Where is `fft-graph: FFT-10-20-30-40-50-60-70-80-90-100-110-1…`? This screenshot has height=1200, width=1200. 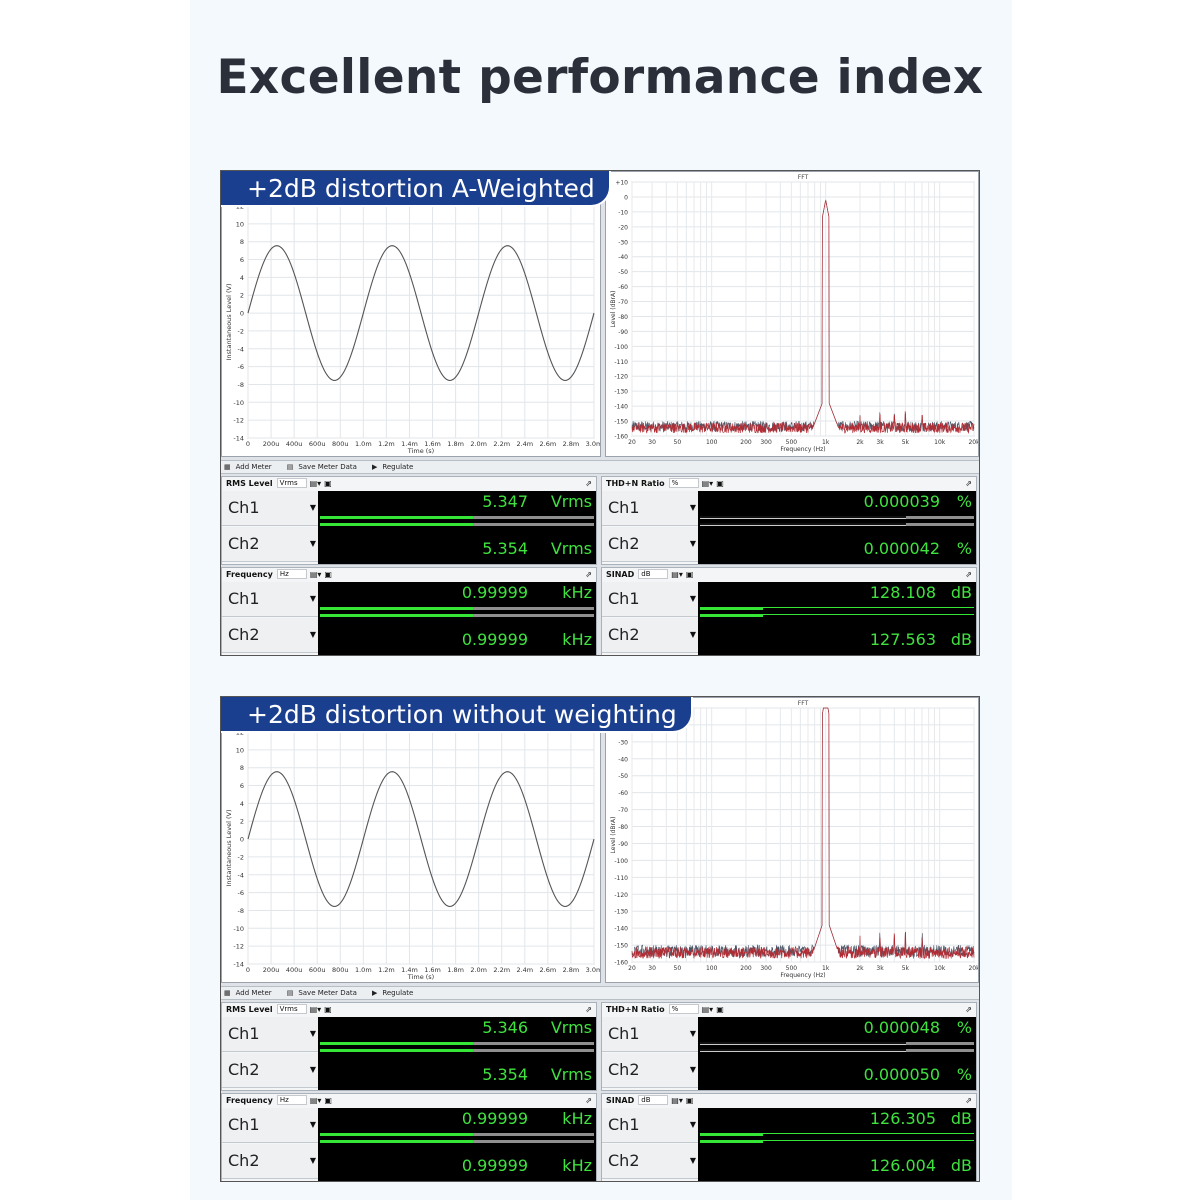
fft-graph: FFT-10-20-30-40-50-60-70-80-90-100-110-1… is located at coordinates (792, 840).